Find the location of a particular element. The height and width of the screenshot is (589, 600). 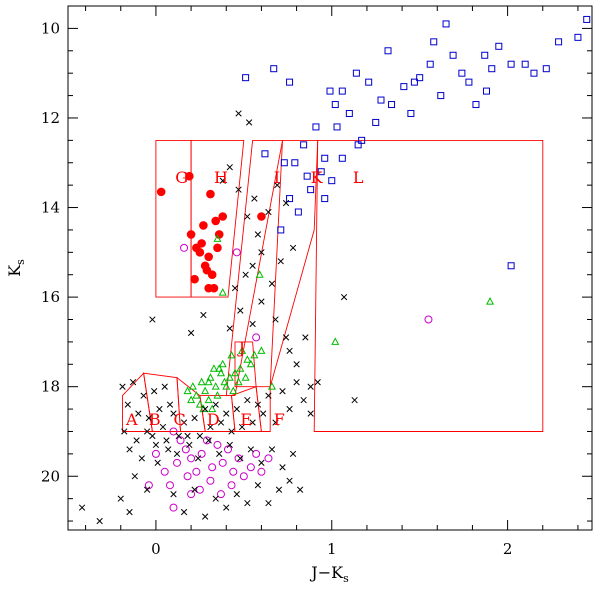

y-axis-title: Ks is located at coordinates (16, 268).